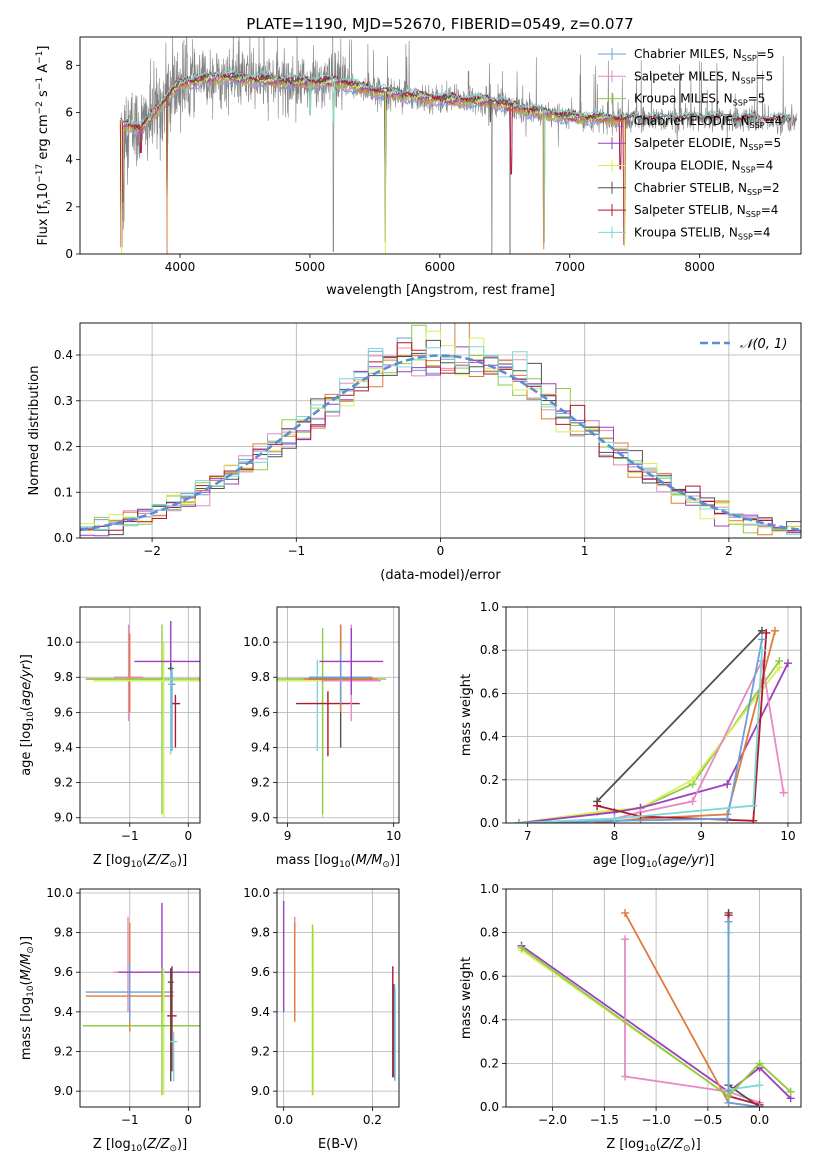 The image size is (819, 1170). I want to click on mass-vs-ebv-panel: 0.0 0.2 9.0 9.2 9.4 9.6 9.8 10.0 E(B-V), so click(321, 1019).